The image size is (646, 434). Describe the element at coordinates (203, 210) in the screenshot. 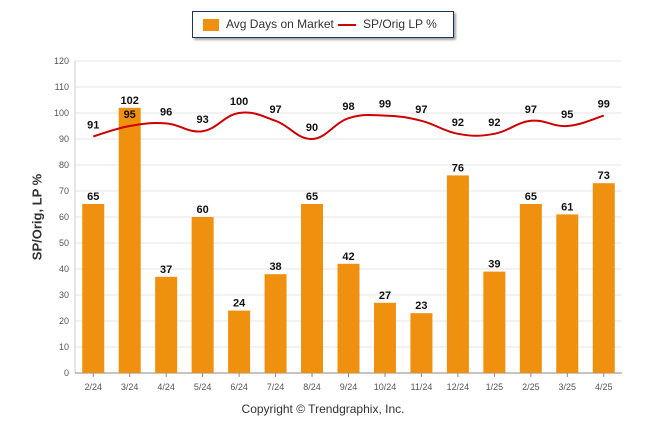

I see `bar-data-label: 60` at that location.